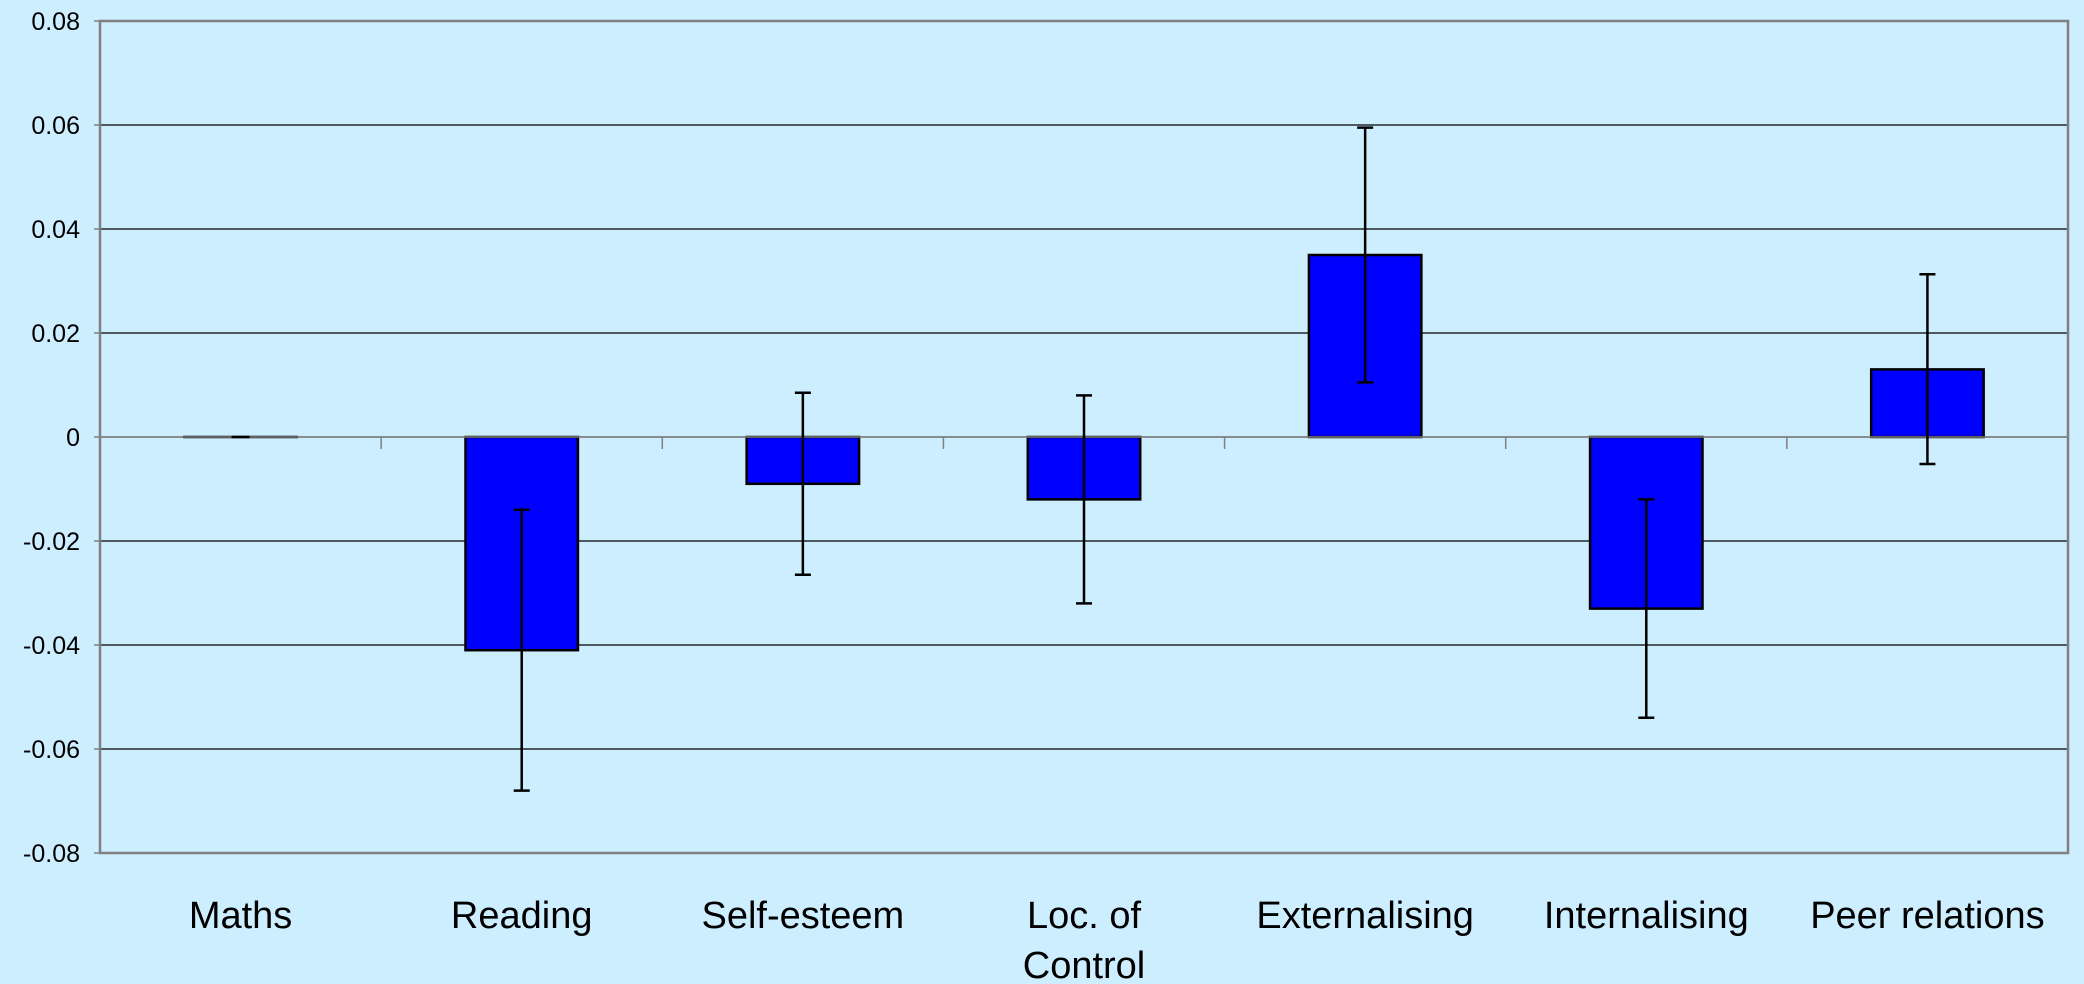 The image size is (2084, 984). What do you see at coordinates (55, 22) in the screenshot?
I see `y-tick-label: 0.08` at bounding box center [55, 22].